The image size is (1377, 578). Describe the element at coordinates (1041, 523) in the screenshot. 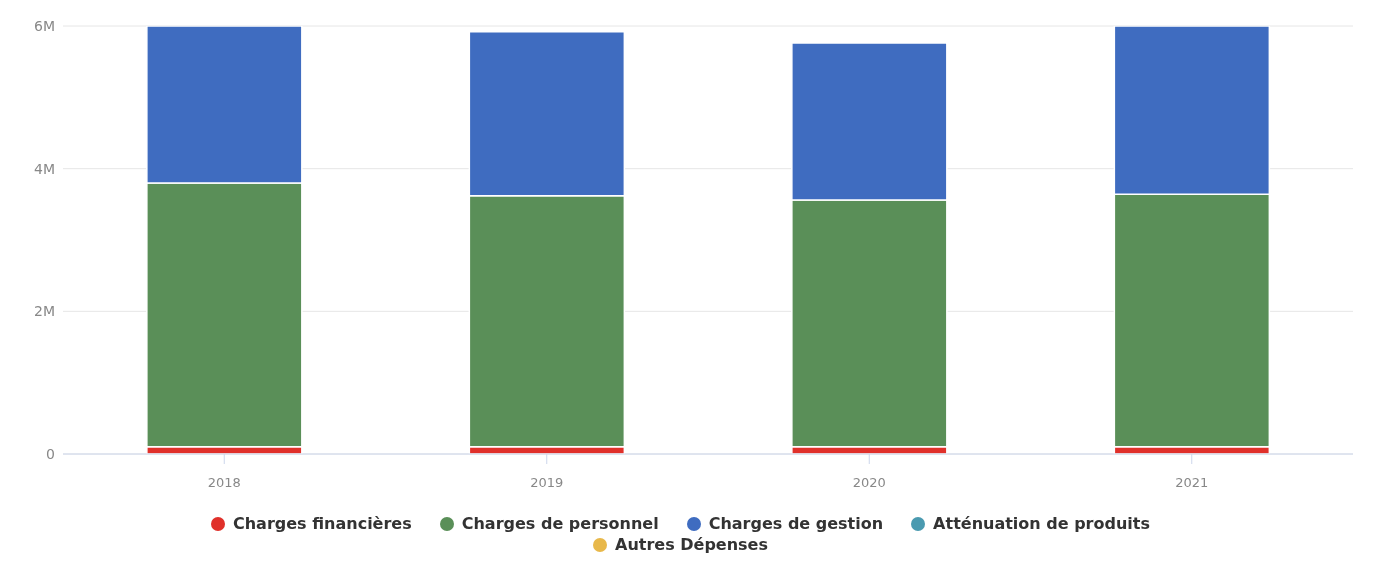

I see `legend-label: Atténuation de produits` at that location.